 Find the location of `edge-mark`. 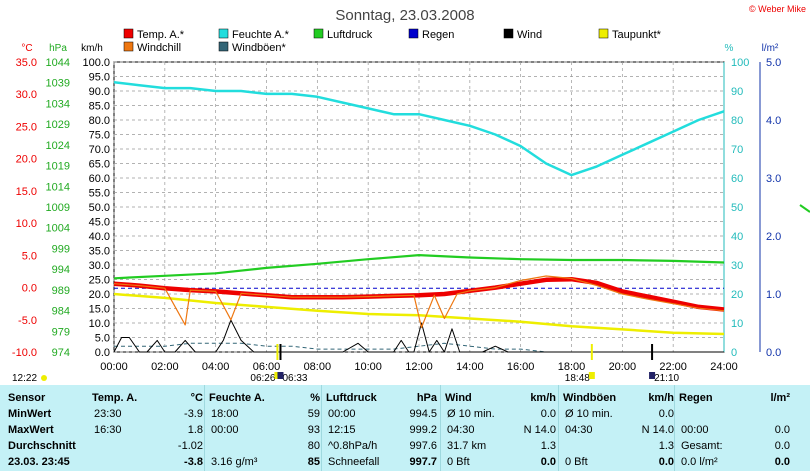

edge-mark is located at coordinates (804, 208).